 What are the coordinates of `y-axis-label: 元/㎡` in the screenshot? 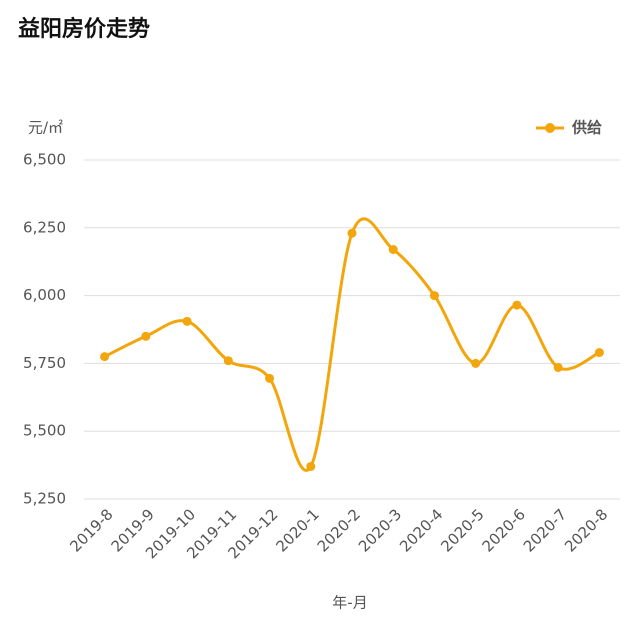 It's located at (45, 128).